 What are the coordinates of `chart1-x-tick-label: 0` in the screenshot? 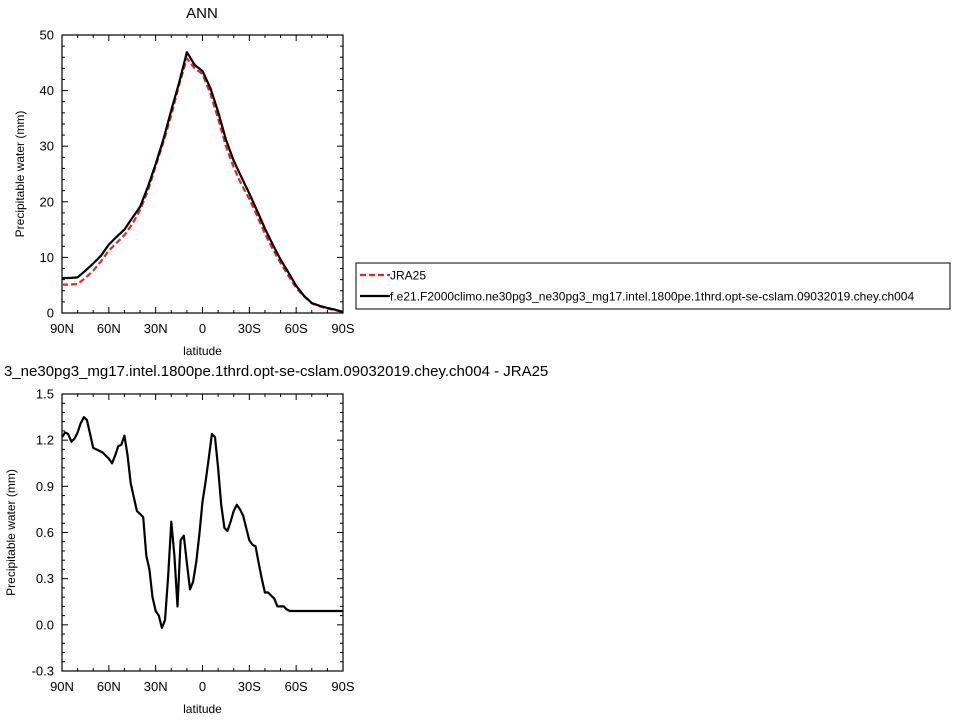 It's located at (202, 328).